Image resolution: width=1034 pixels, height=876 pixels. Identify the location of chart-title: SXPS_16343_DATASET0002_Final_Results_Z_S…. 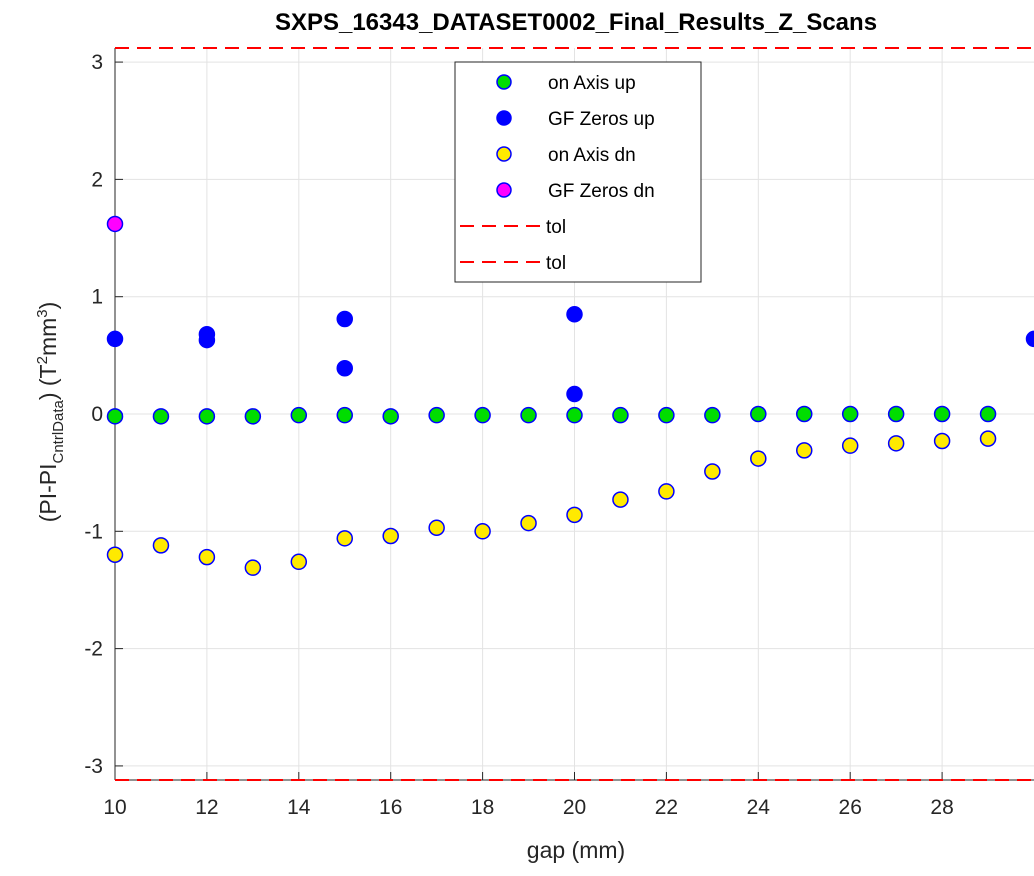
(576, 22).